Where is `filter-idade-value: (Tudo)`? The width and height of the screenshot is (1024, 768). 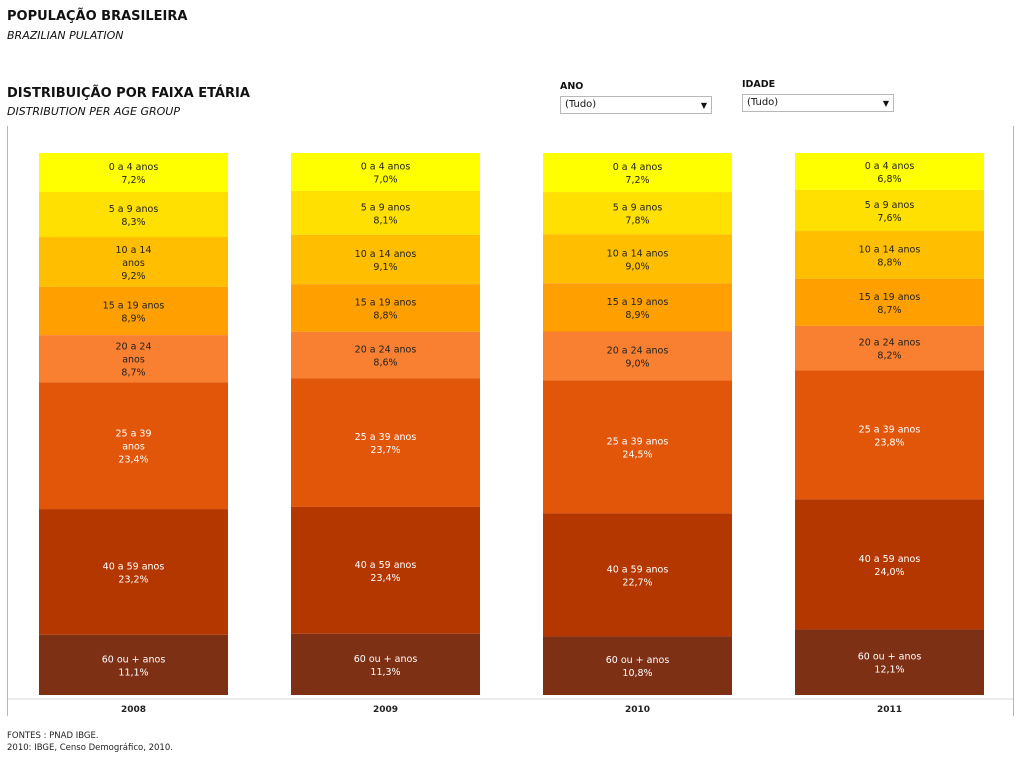 filter-idade-value: (Tudo) is located at coordinates (763, 102).